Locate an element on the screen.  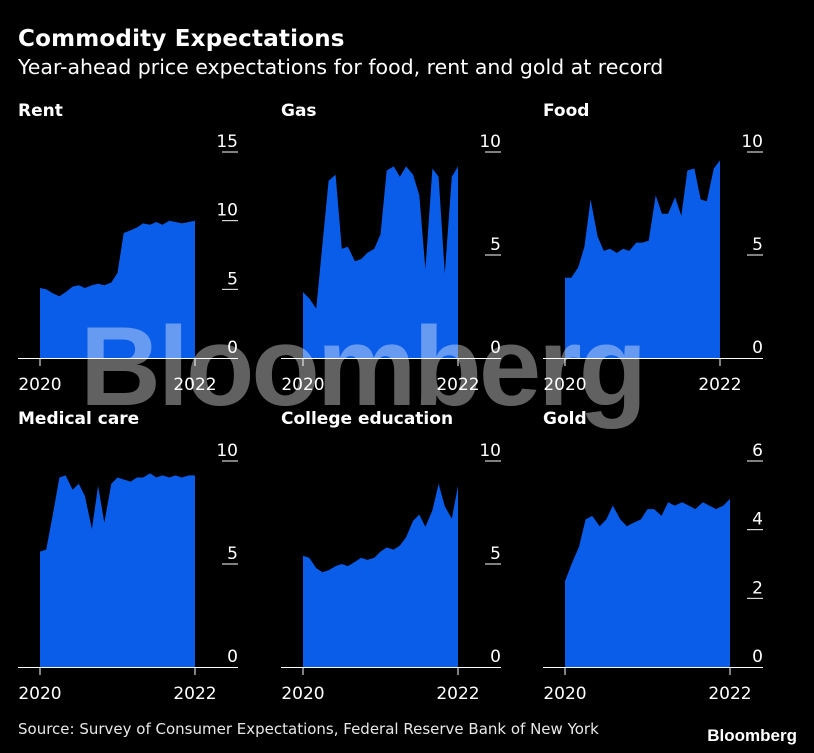
chart-panel: Gold 0 2 4 6 2020 2022 is located at coordinates (653, 556).